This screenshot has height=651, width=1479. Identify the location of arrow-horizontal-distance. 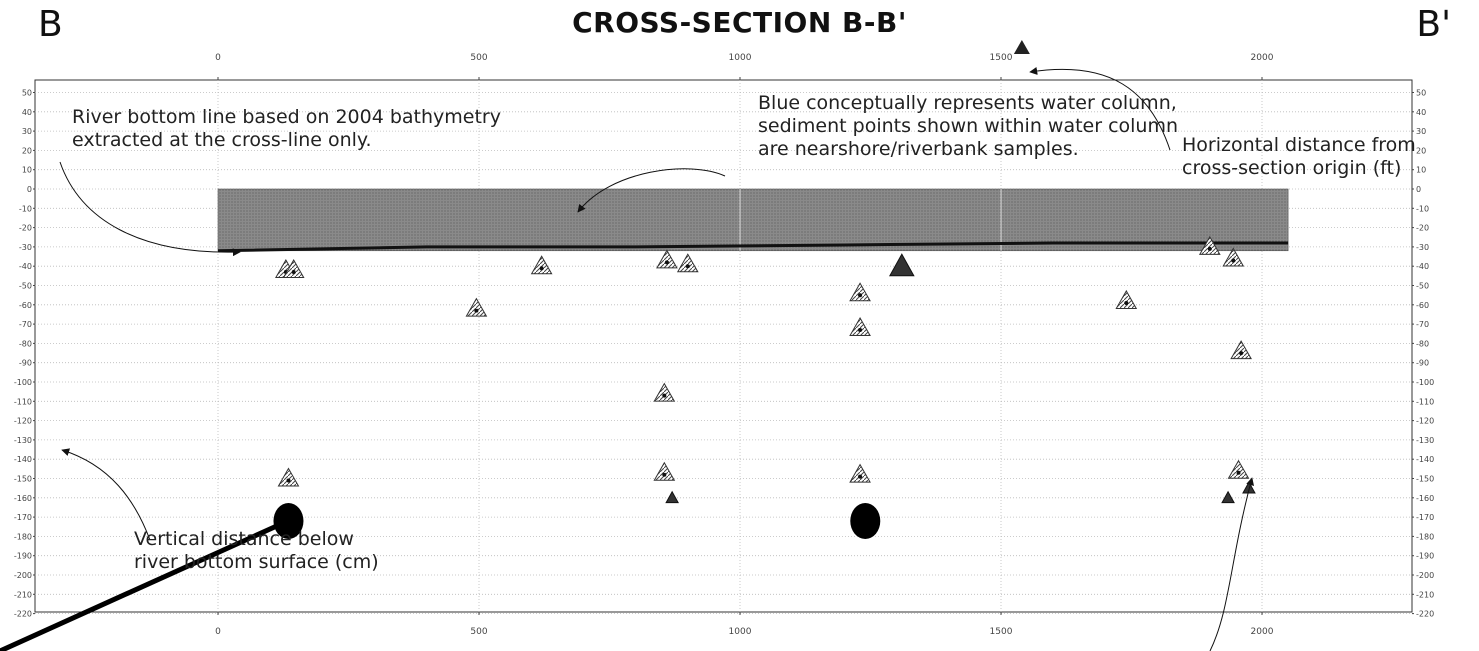
(1100, 108).